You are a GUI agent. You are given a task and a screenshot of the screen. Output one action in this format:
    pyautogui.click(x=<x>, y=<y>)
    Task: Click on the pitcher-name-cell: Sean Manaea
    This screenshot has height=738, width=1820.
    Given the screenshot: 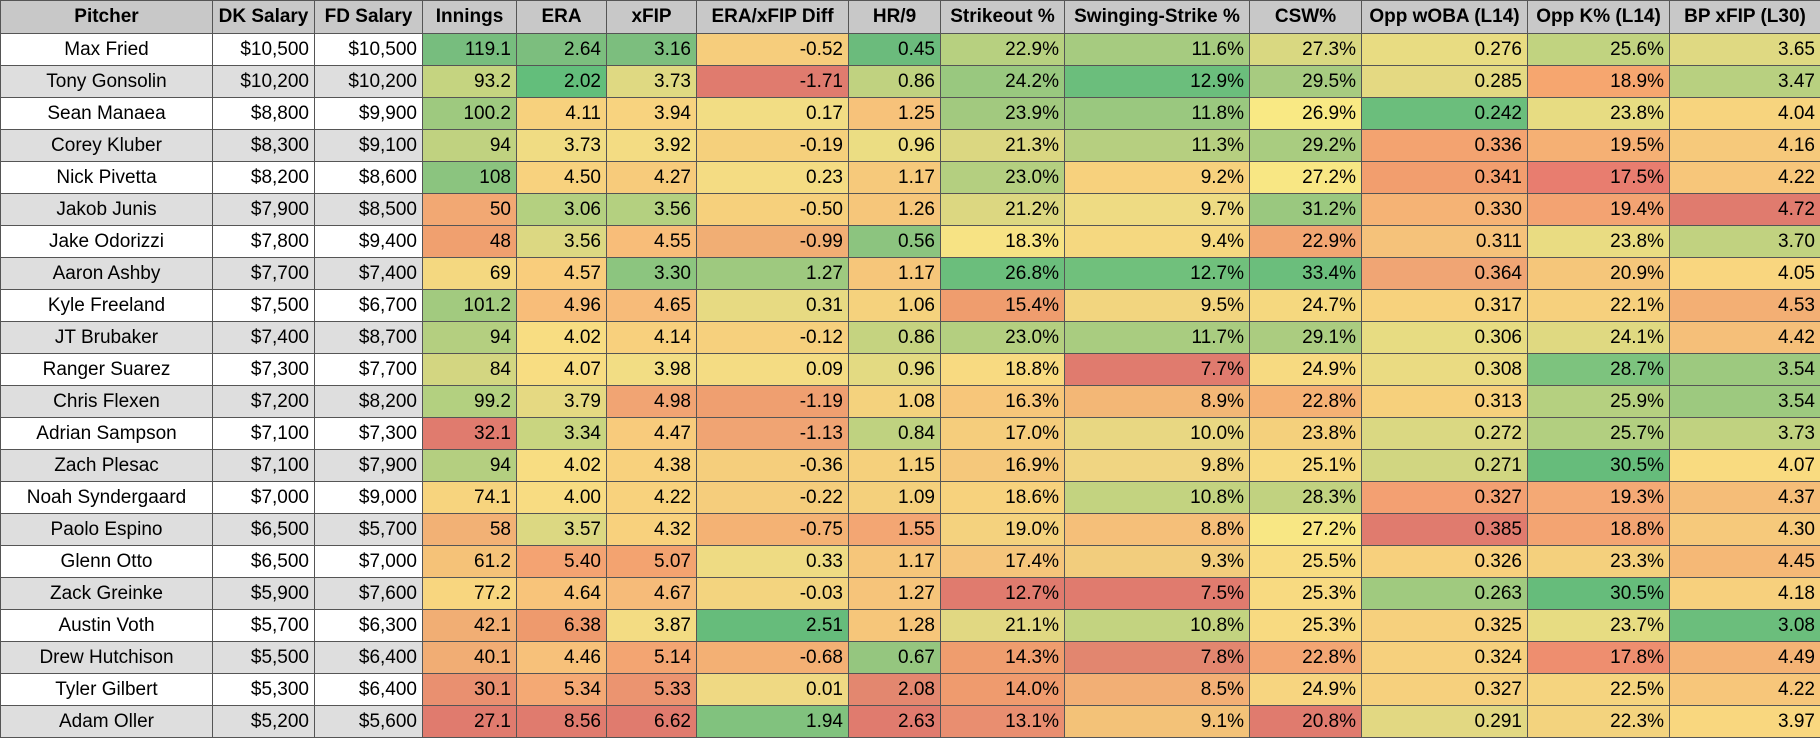 What is the action you would take?
    pyautogui.click(x=106, y=113)
    